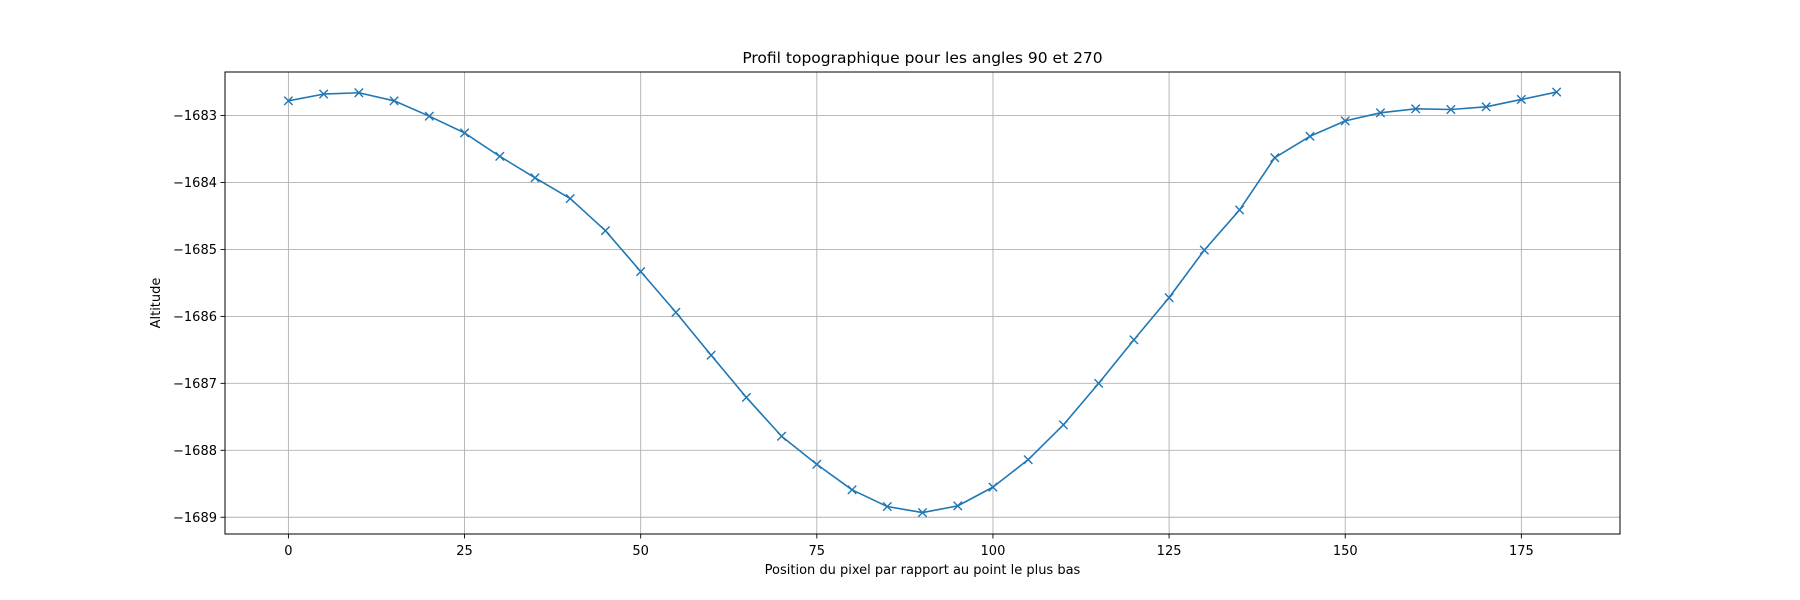  I want to click on x-tick-label: 150, so click(1345, 551).